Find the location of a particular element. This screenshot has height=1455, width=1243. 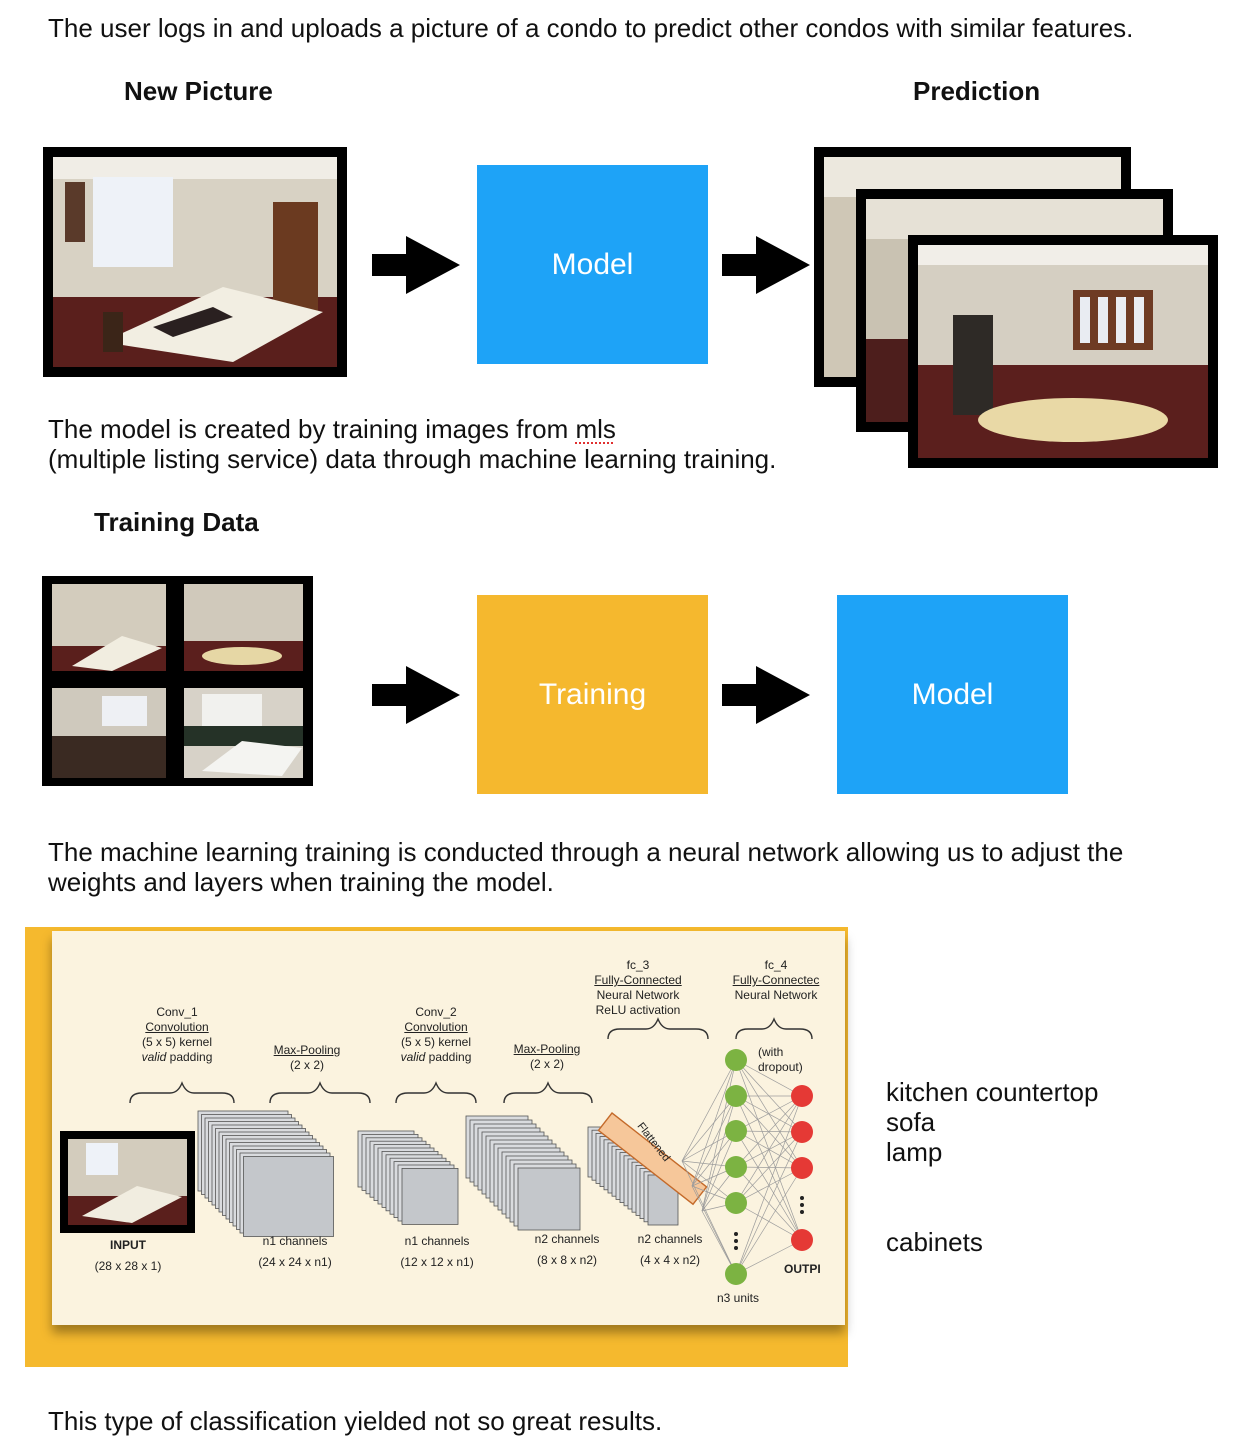

pool2-label: Max-Pooling (2 x 2) is located at coordinates (547, 1057).